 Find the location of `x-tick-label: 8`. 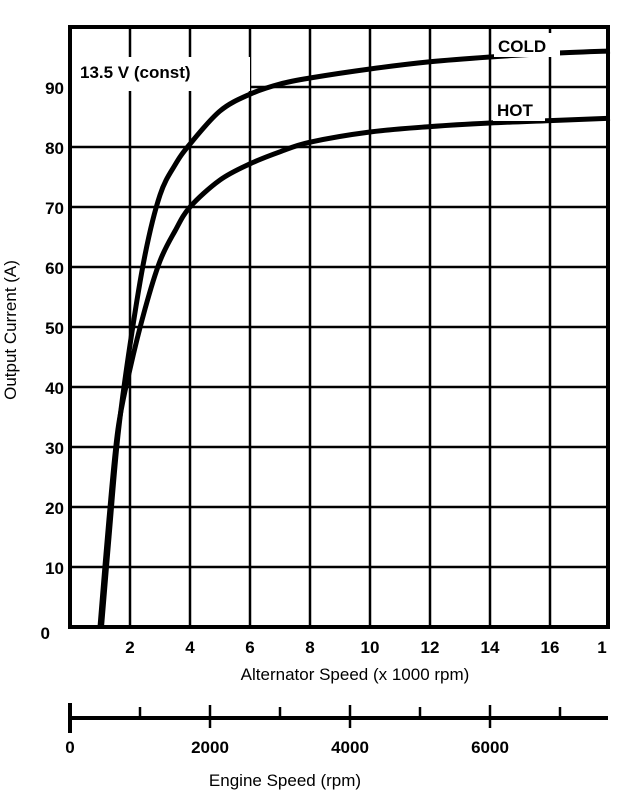

x-tick-label: 8 is located at coordinates (309, 647).